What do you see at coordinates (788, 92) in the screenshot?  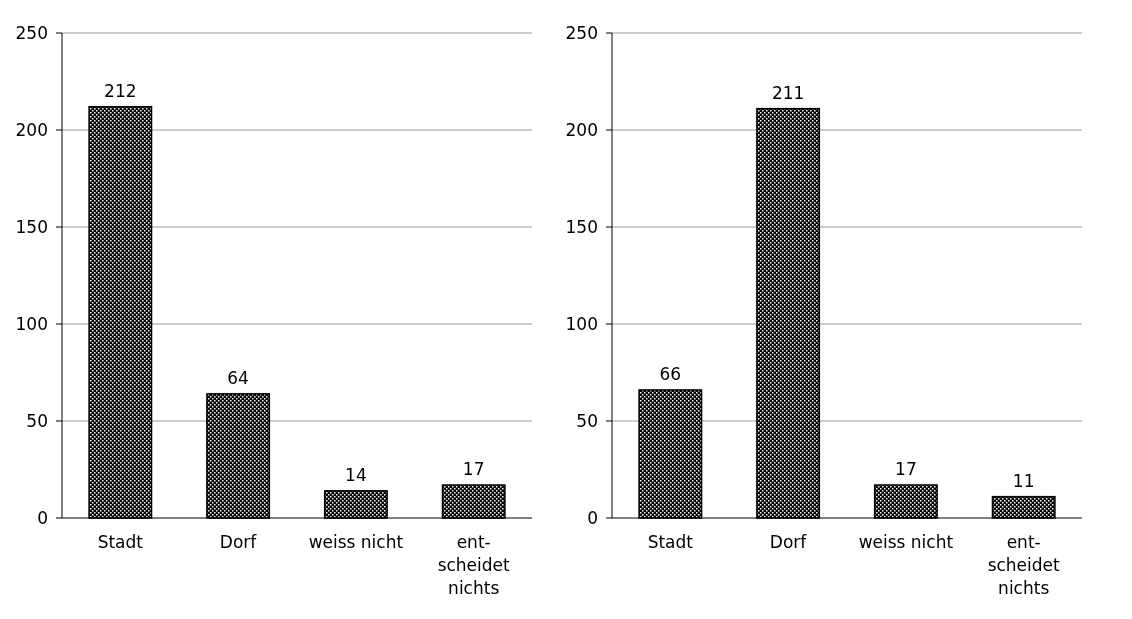 I see `data-label: 211` at bounding box center [788, 92].